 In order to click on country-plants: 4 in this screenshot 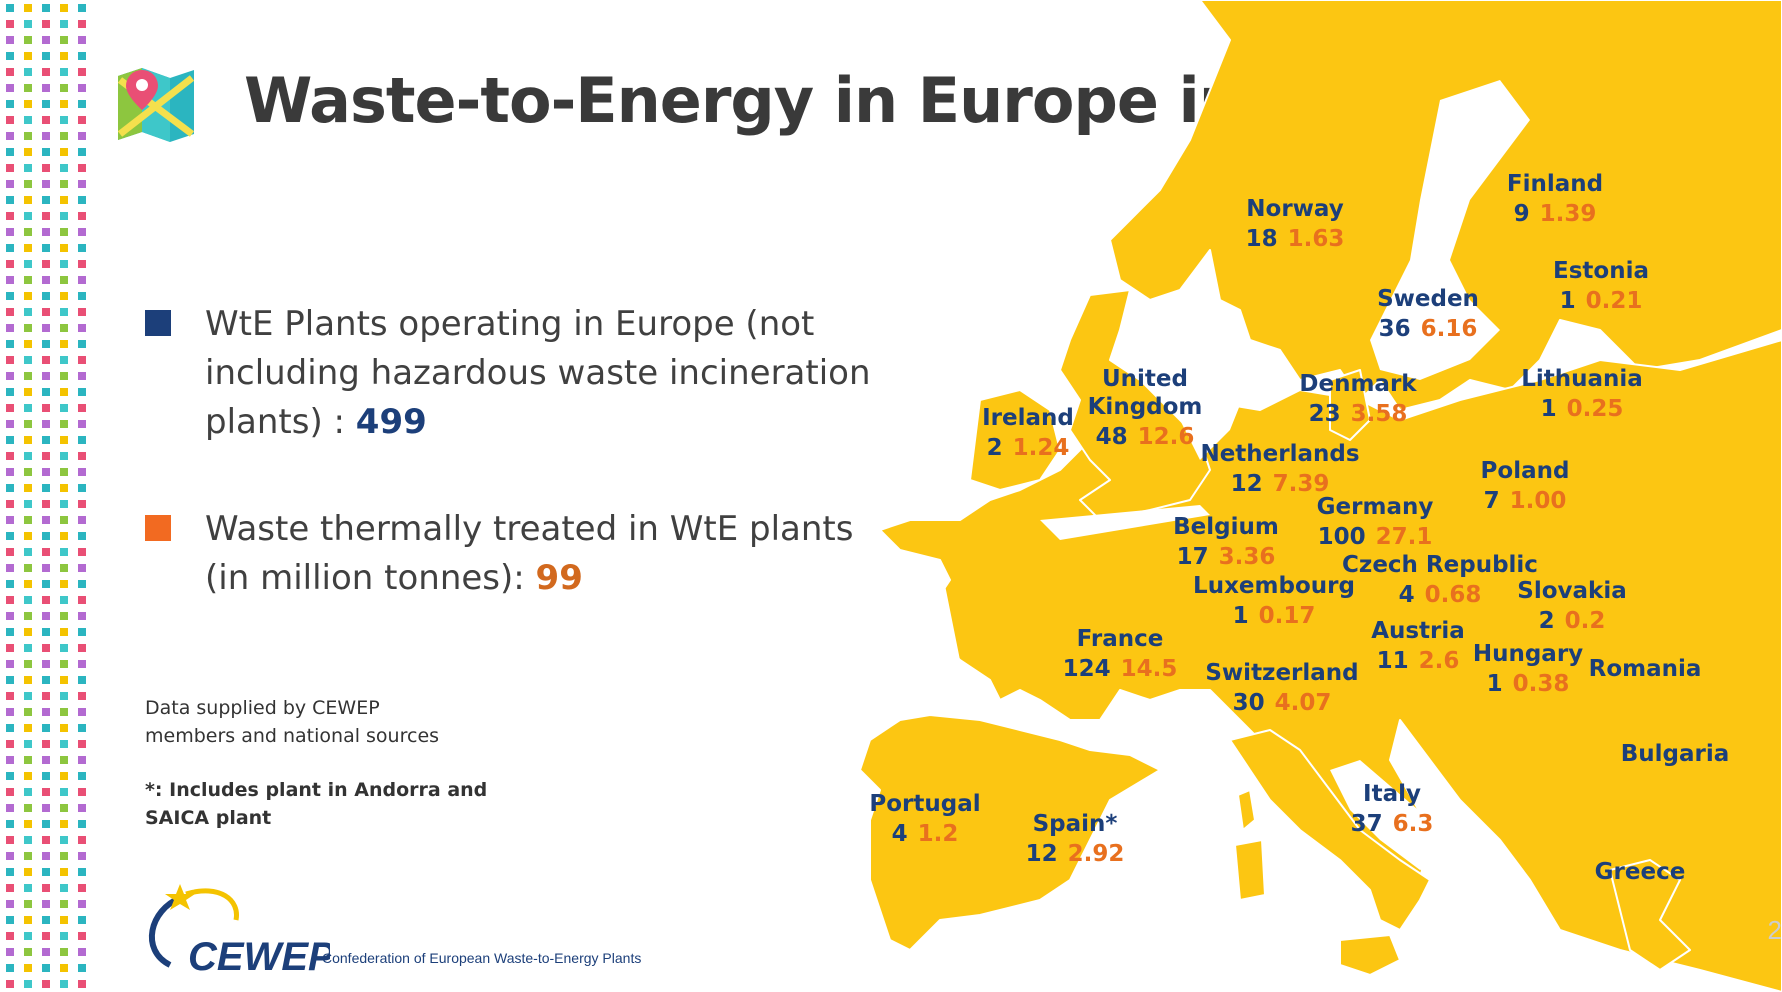, I will do `click(899, 834)`.